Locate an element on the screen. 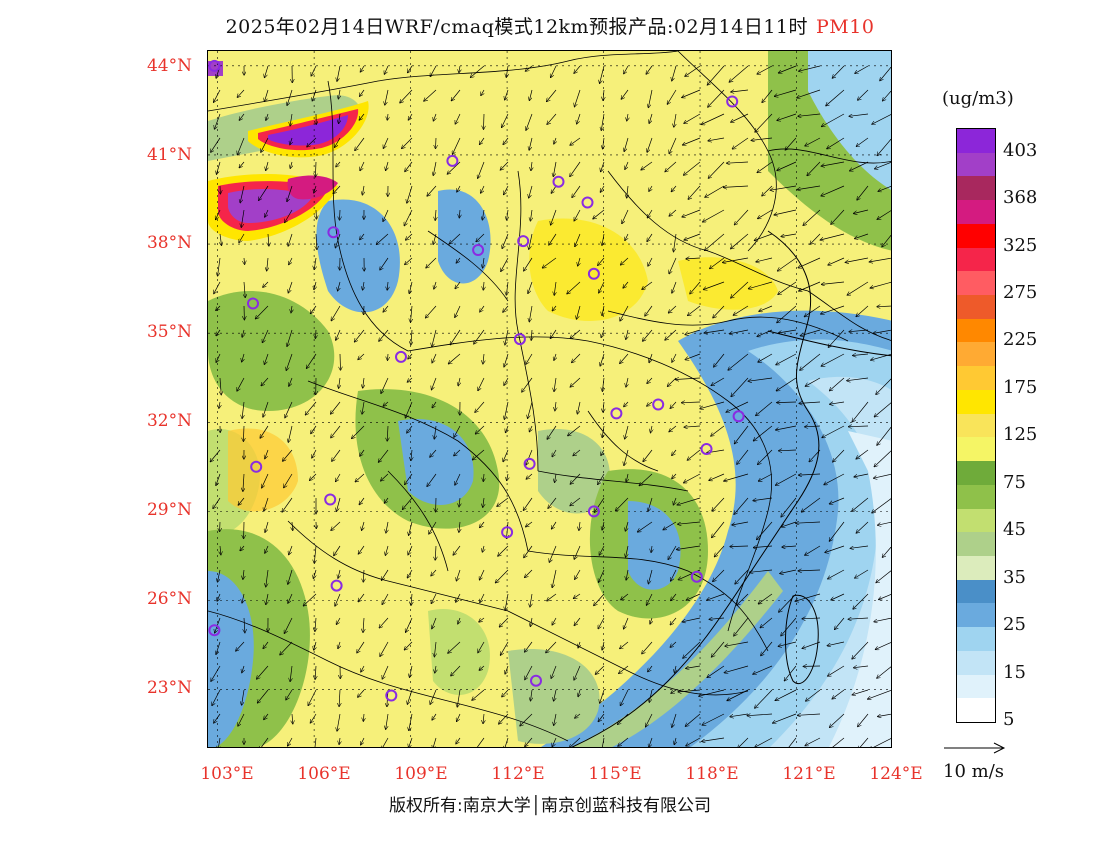 The width and height of the screenshot is (1100, 850). city-station-marker is located at coordinates (256, 466).